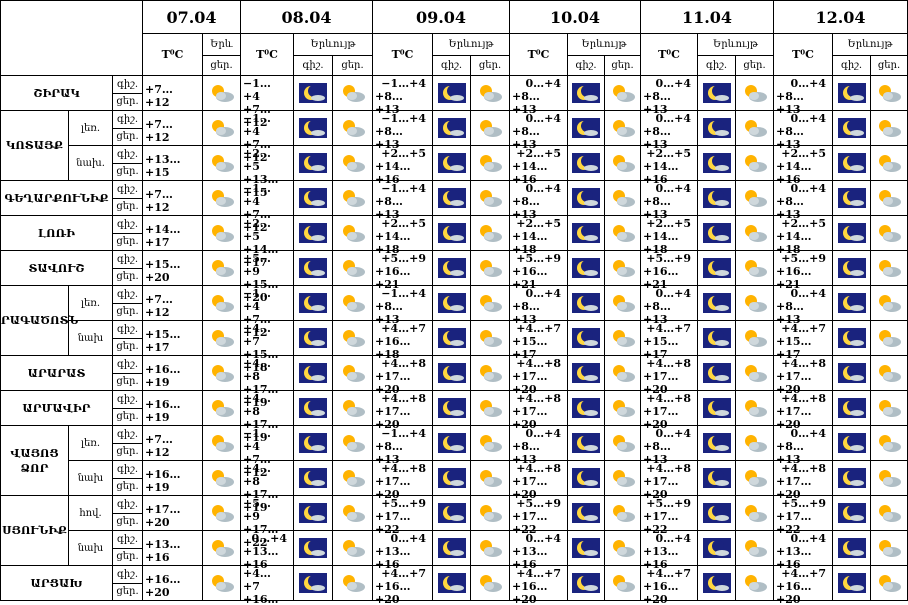  Describe the element at coordinates (90, 513) in the screenshot. I see `subregion: հով.` at that location.